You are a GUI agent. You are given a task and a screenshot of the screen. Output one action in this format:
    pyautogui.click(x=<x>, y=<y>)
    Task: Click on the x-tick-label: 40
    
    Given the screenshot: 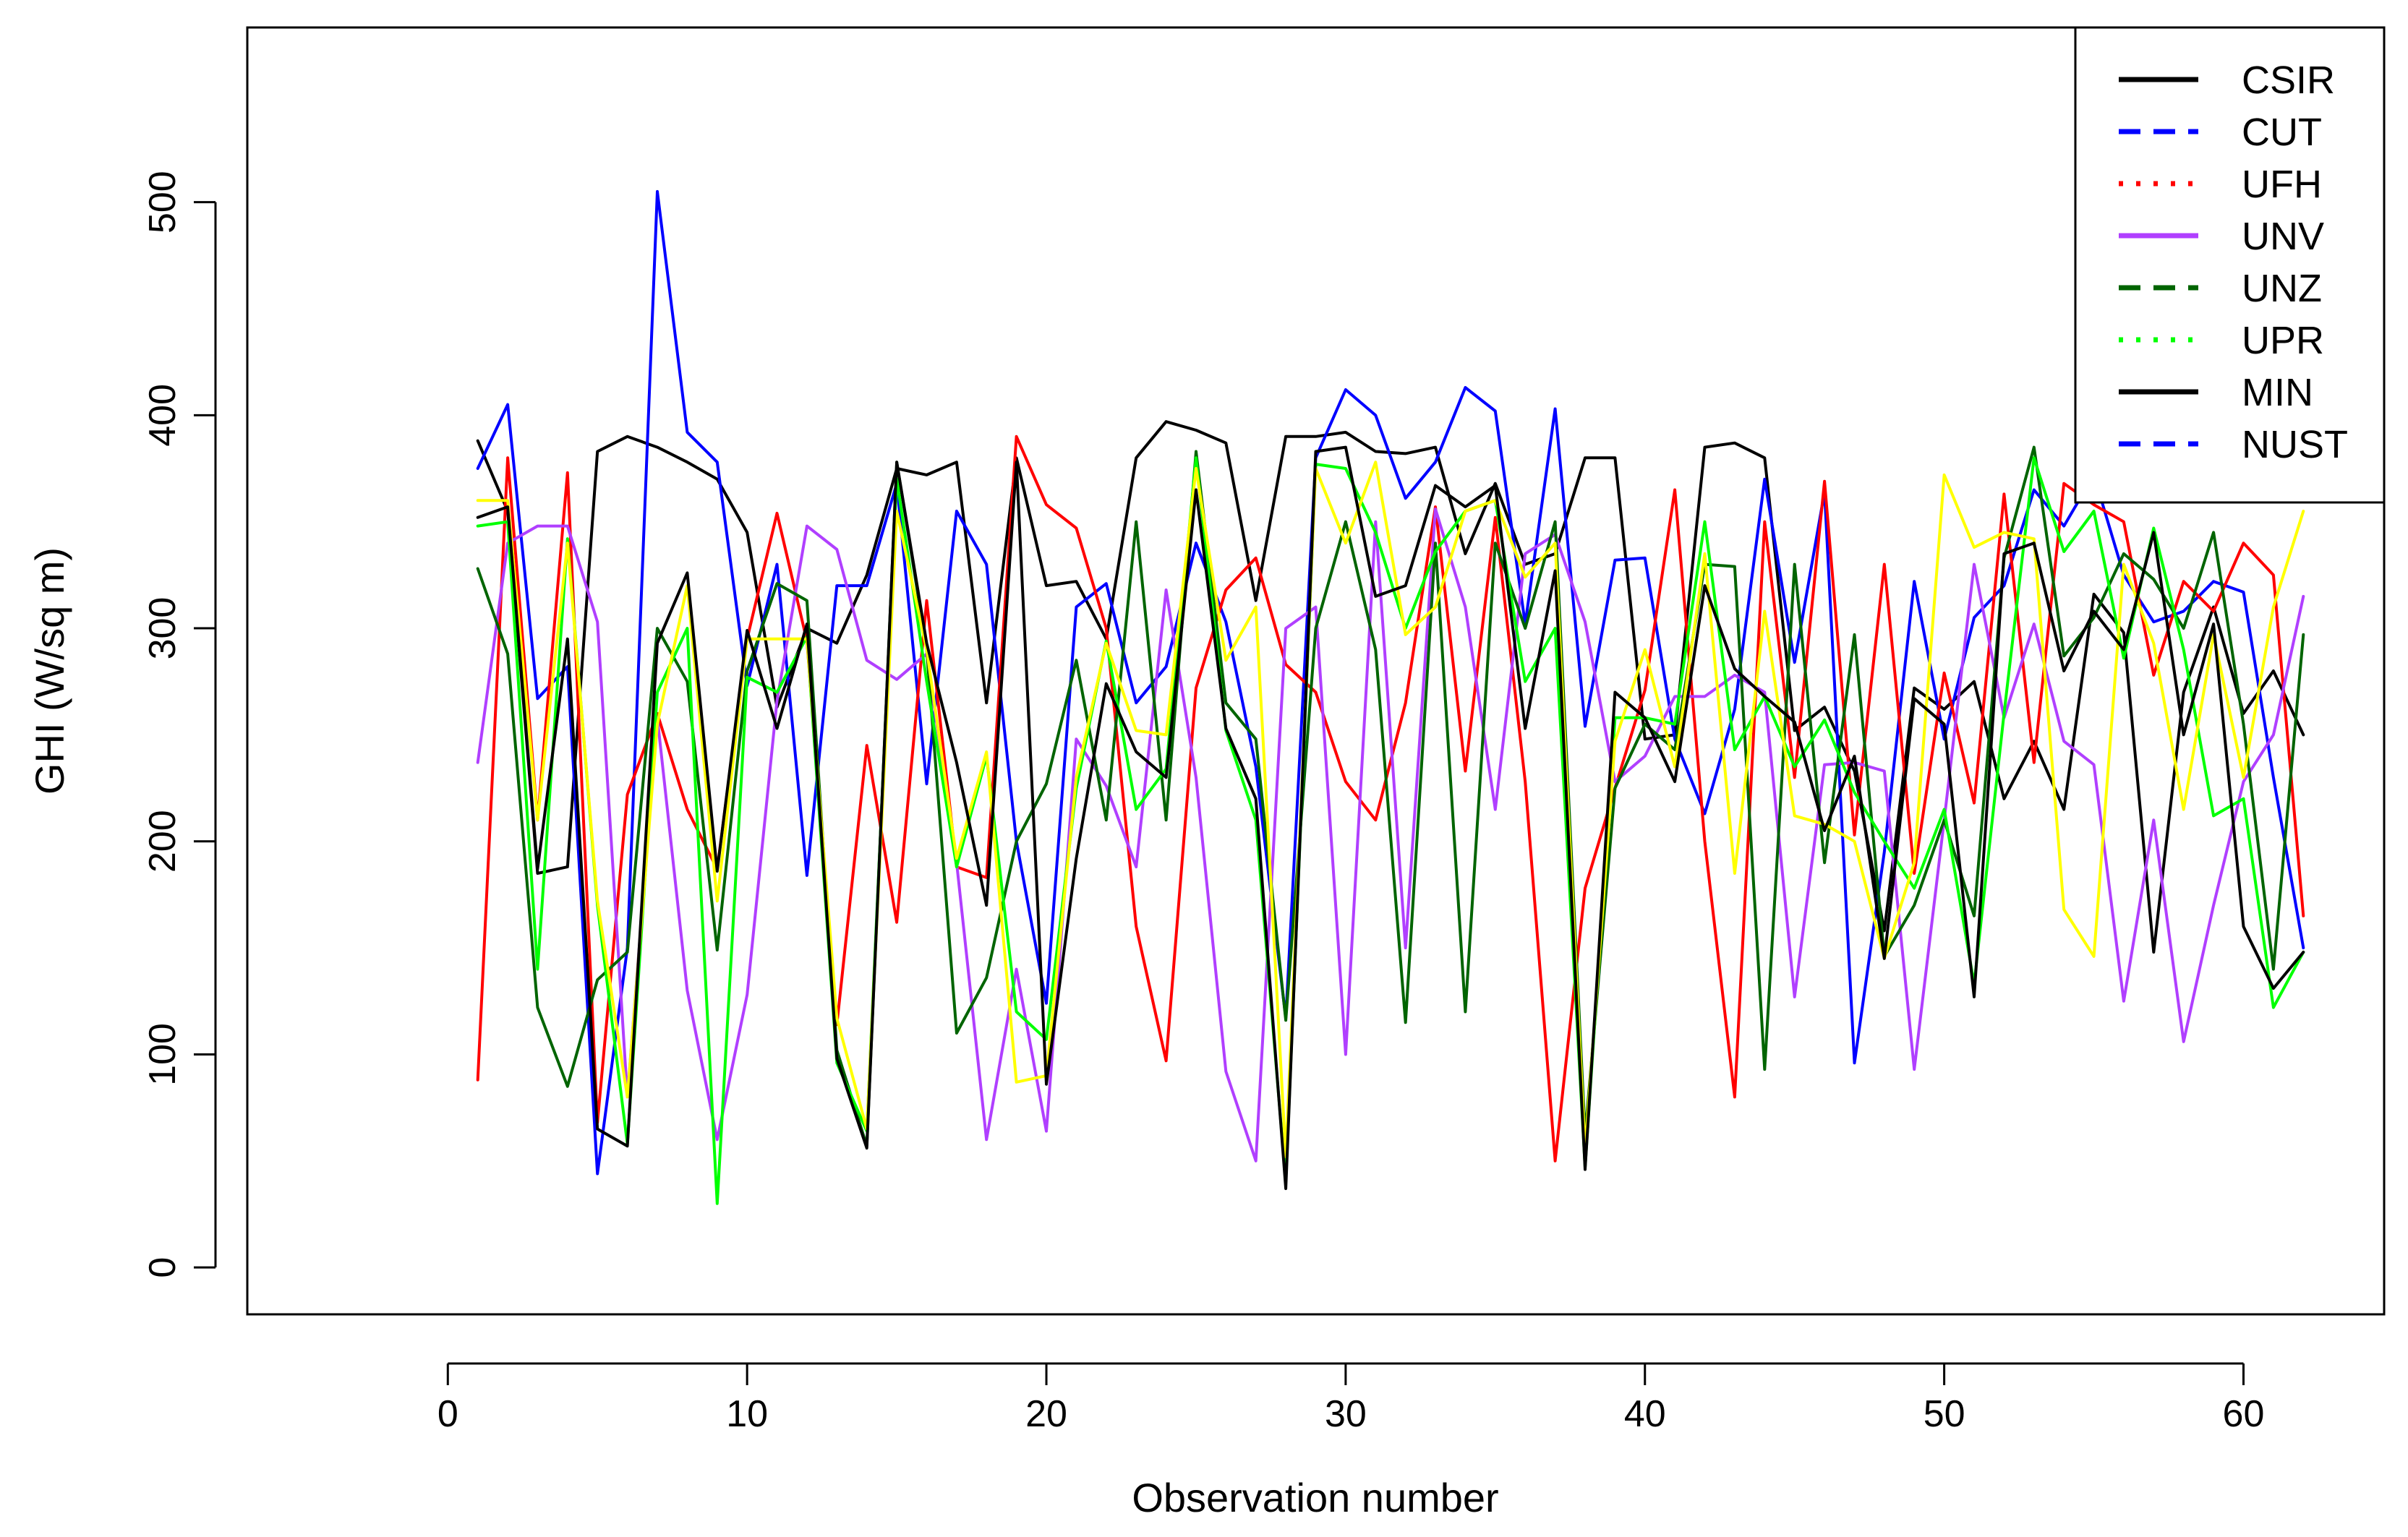 What is the action you would take?
    pyautogui.click(x=1645, y=1414)
    